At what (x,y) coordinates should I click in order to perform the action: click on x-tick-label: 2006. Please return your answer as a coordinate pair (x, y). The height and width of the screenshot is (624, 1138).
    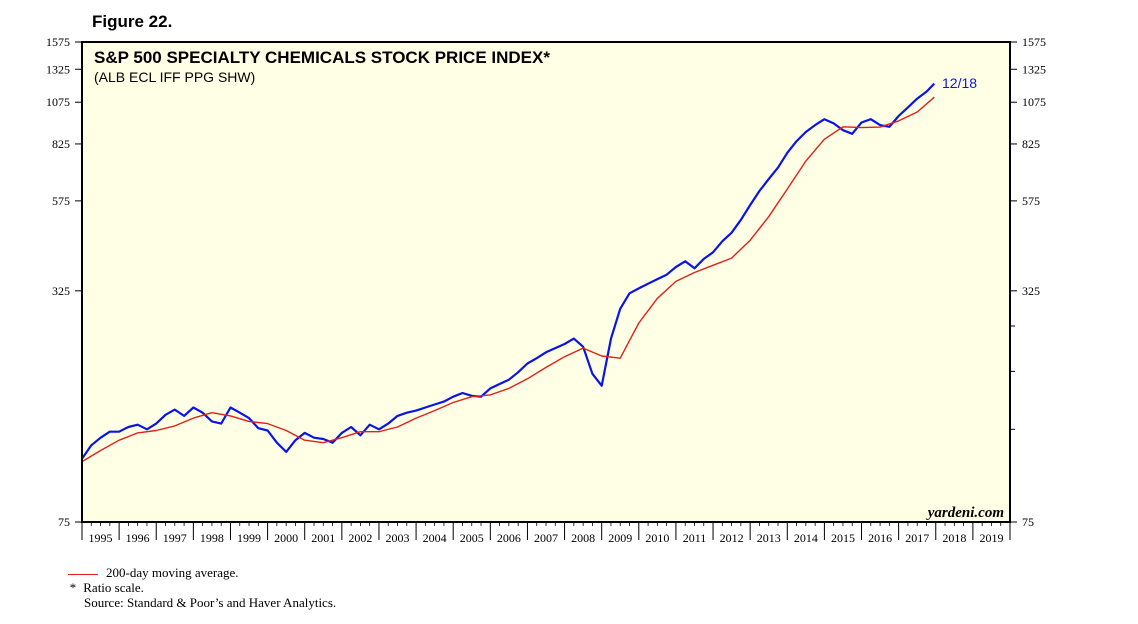
    Looking at the image, I should click on (509, 538).